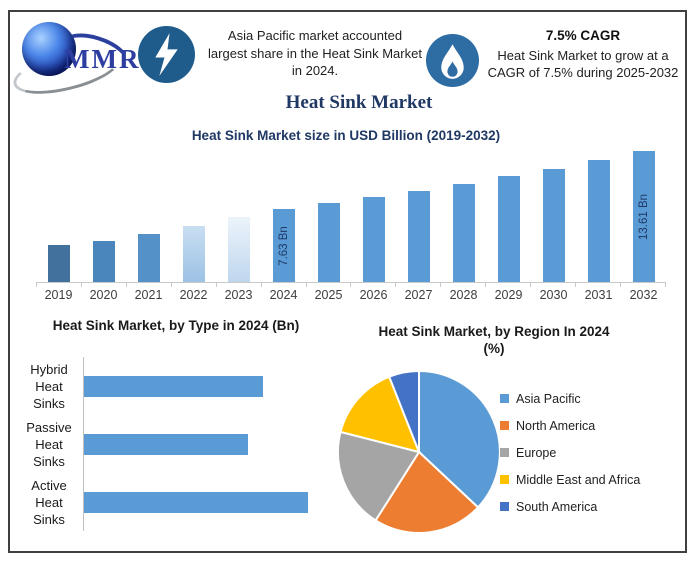 Image resolution: width=692 pixels, height=564 pixels. Describe the element at coordinates (403, 411) in the screenshot. I see `pie-slice-south-america` at that location.